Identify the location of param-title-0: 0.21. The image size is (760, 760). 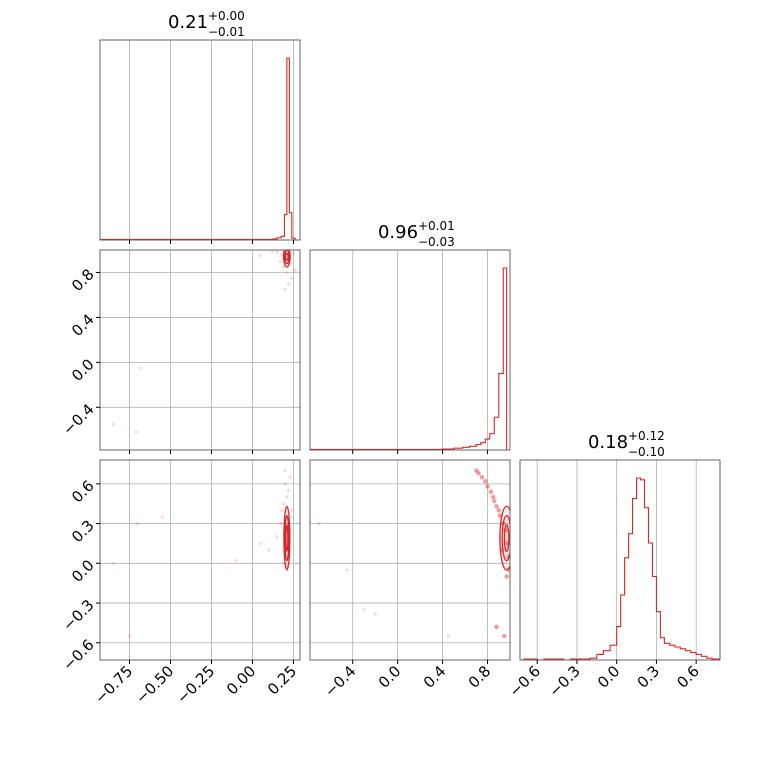
(188, 22).